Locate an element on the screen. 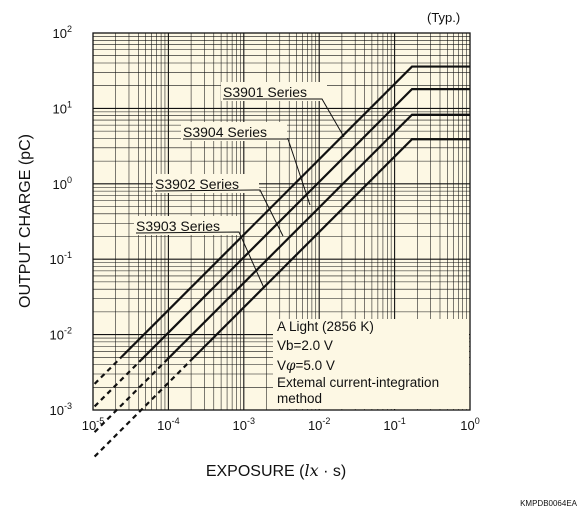 The width and height of the screenshot is (581, 511). series-1-dashed-line is located at coordinates (107, 370).